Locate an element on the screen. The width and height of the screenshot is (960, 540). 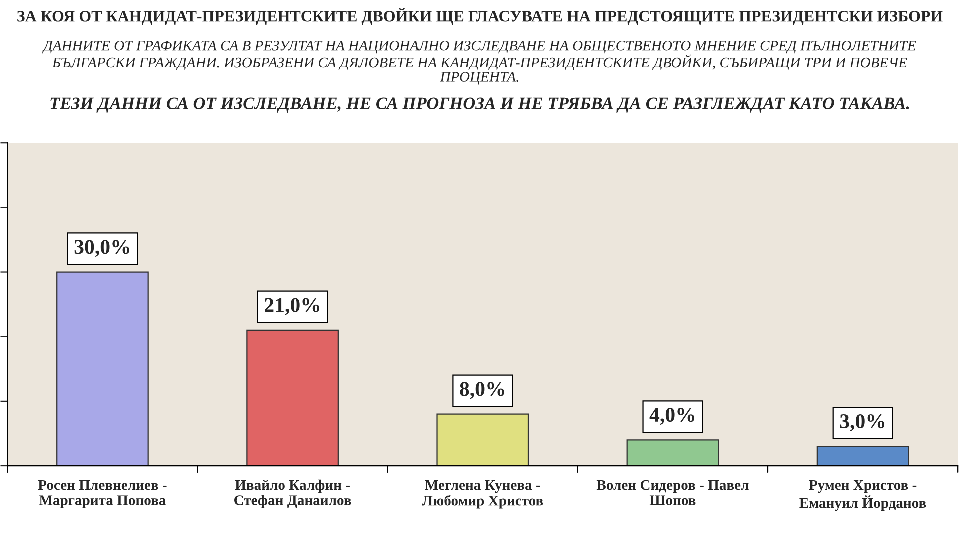
x-tick-label: Ивайло Калфин - Стефан Данаилов is located at coordinates (293, 494).